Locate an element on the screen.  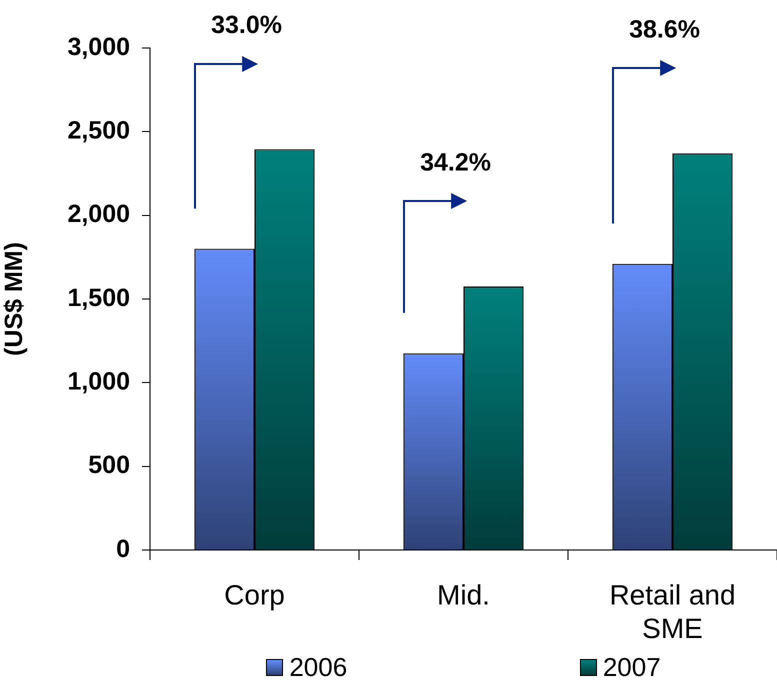
annotation: 34.2% is located at coordinates (455, 162).